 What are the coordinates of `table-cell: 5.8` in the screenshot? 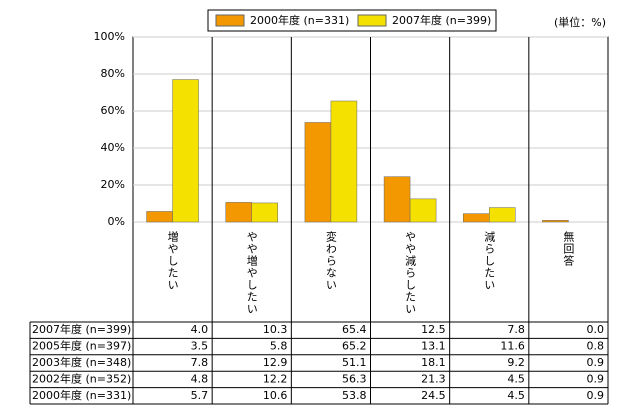 It's located at (279, 346).